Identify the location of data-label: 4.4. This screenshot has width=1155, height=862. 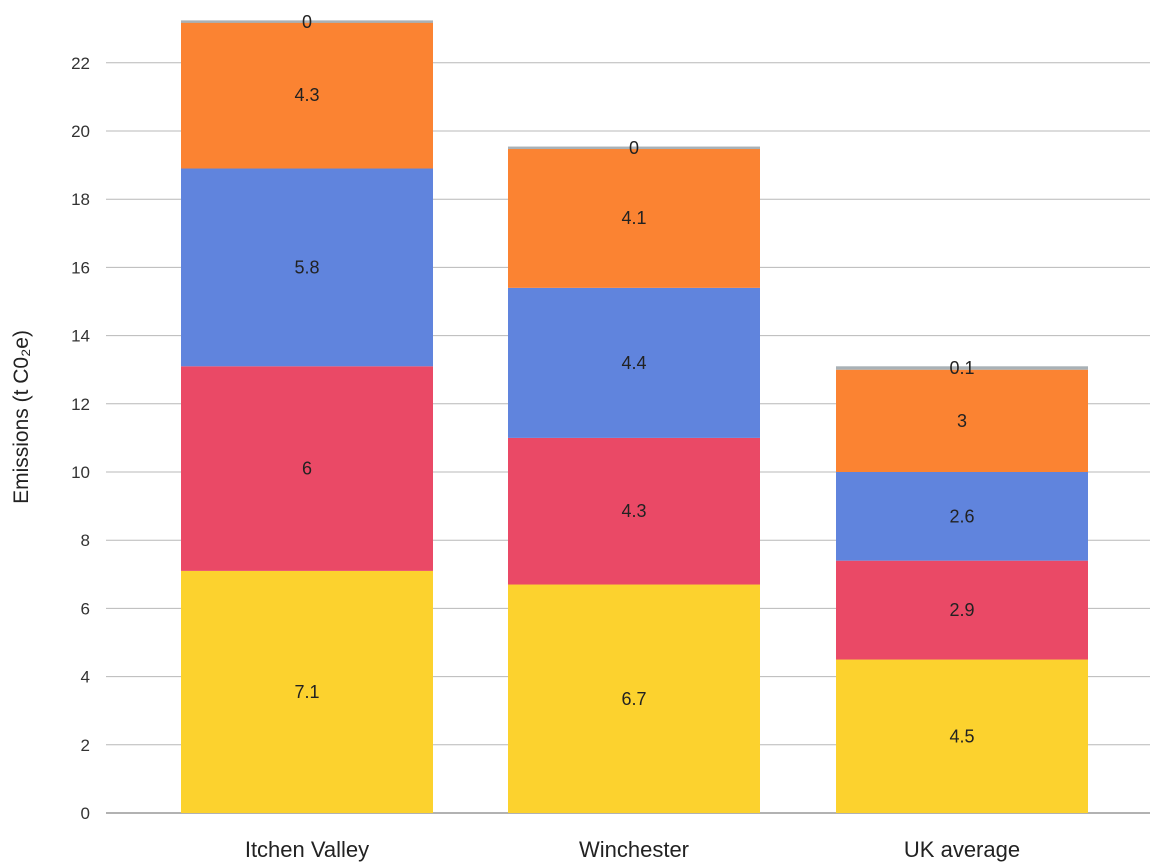
(633, 363).